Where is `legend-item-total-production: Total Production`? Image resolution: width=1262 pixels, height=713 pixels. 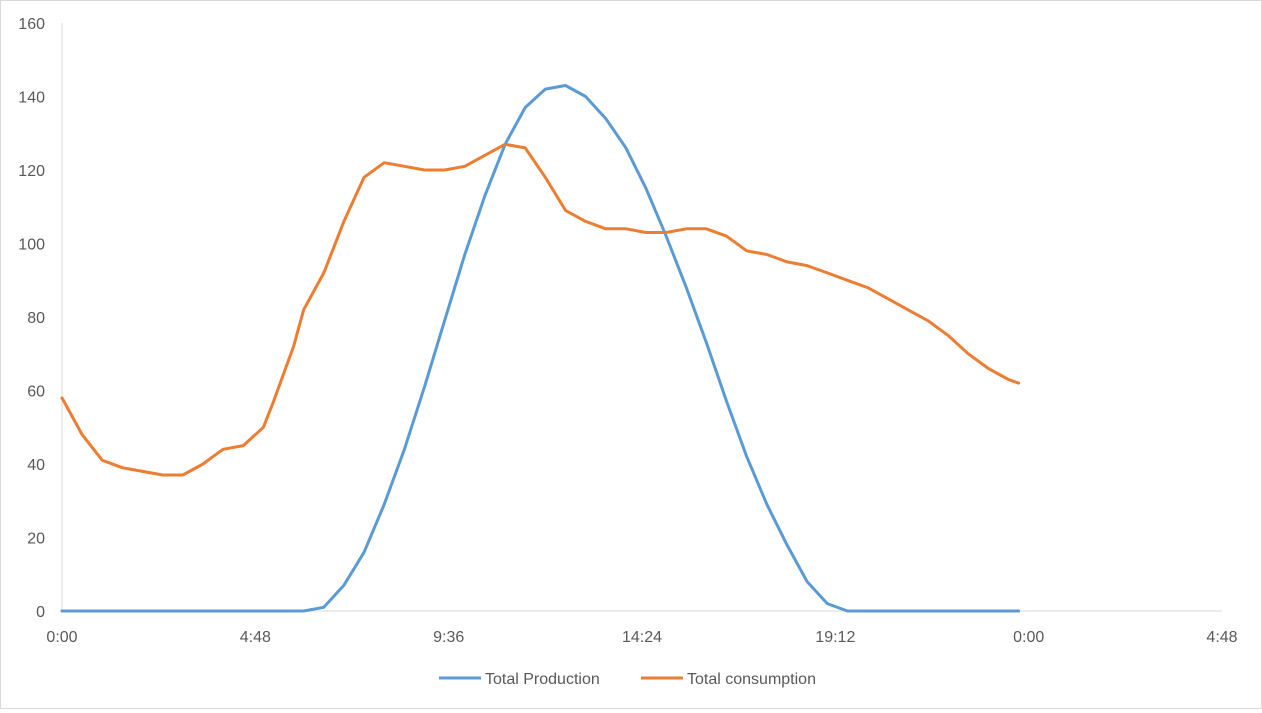 legend-item-total-production: Total Production is located at coordinates (519, 679).